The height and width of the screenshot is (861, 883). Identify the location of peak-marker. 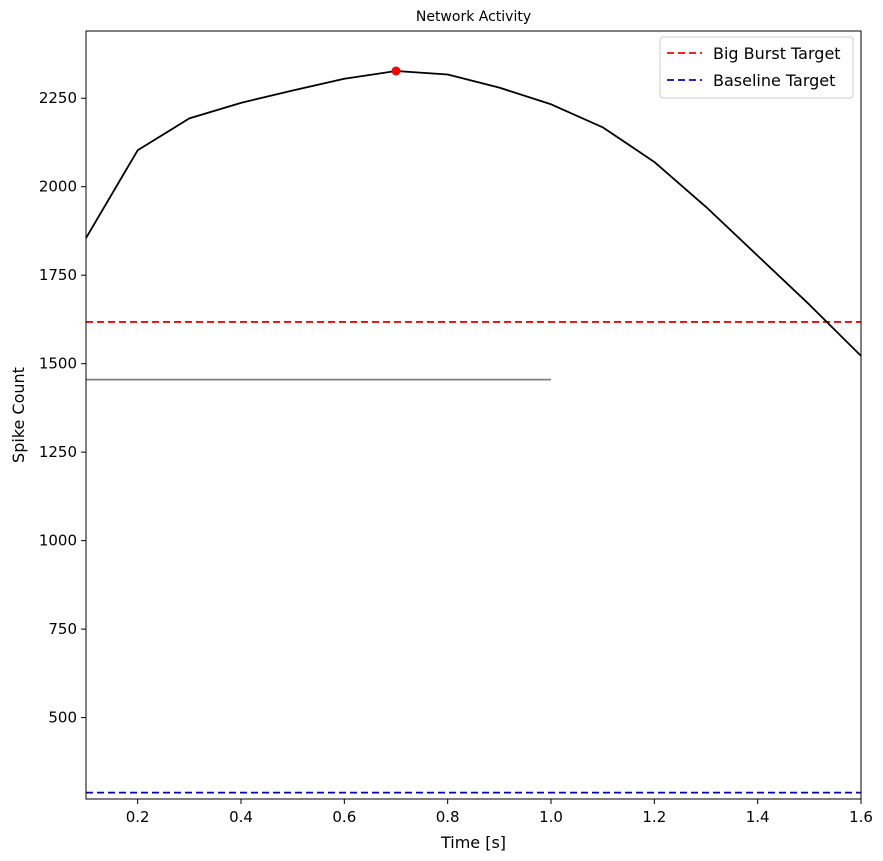
(396, 71).